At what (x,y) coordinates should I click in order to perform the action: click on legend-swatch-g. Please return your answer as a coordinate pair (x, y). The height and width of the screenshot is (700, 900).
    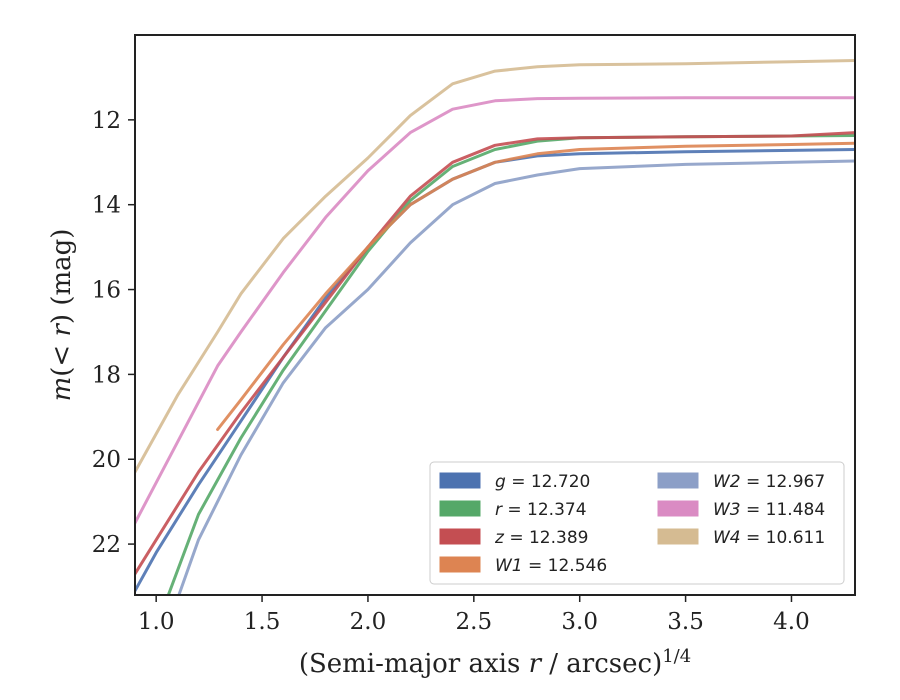
    Looking at the image, I should click on (460, 480).